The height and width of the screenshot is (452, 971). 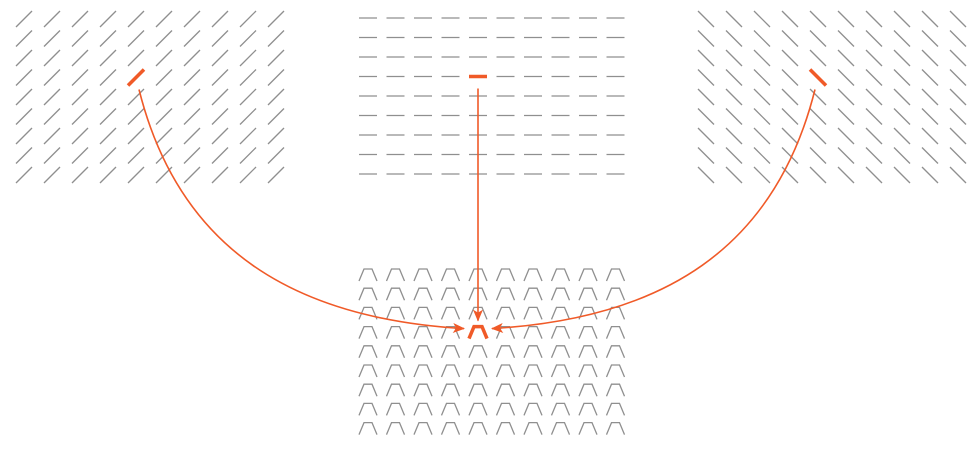 What do you see at coordinates (150, 97) in the screenshot?
I see `diagonal-lines-panel` at bounding box center [150, 97].